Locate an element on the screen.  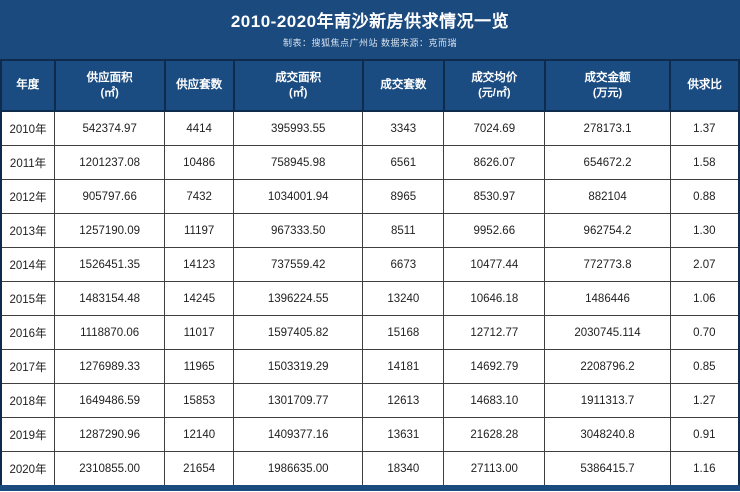
year-cell: 2016年 is located at coordinates (28, 332).